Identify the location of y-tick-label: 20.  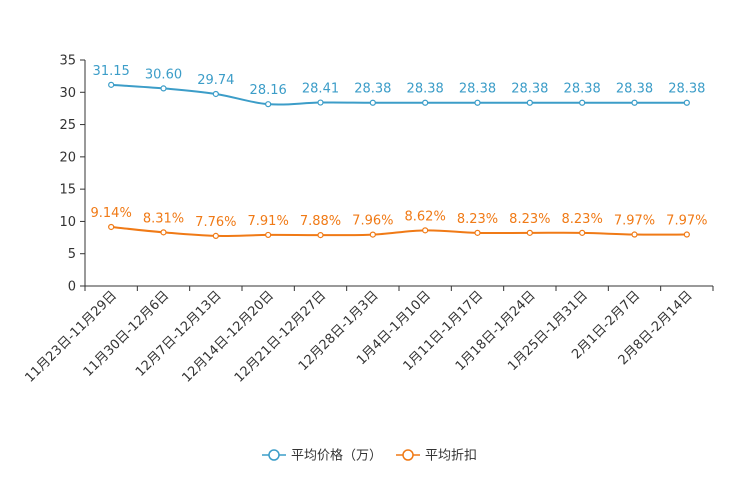
(67, 157).